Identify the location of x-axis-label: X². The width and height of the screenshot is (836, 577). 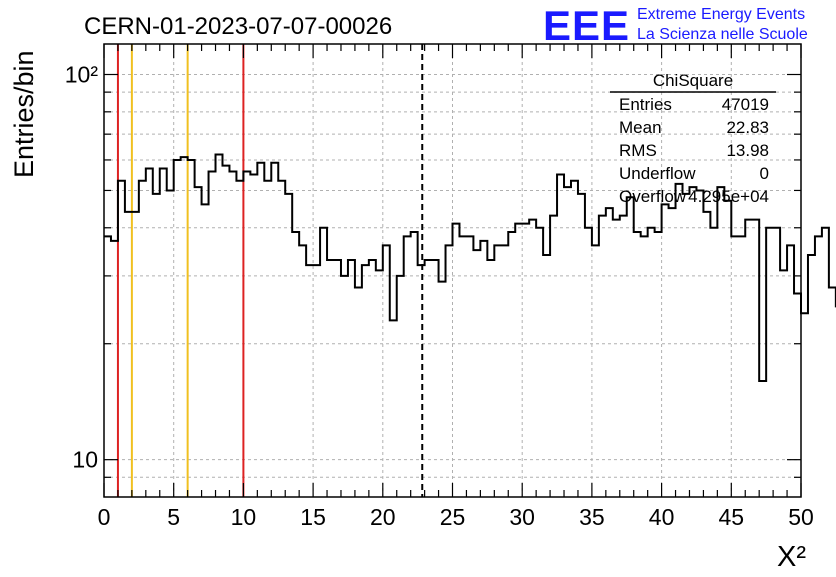
(791, 556).